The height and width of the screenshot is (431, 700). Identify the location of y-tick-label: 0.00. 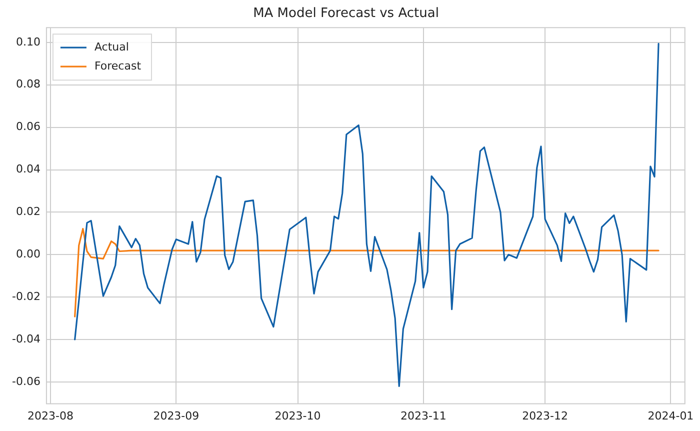
(28, 253).